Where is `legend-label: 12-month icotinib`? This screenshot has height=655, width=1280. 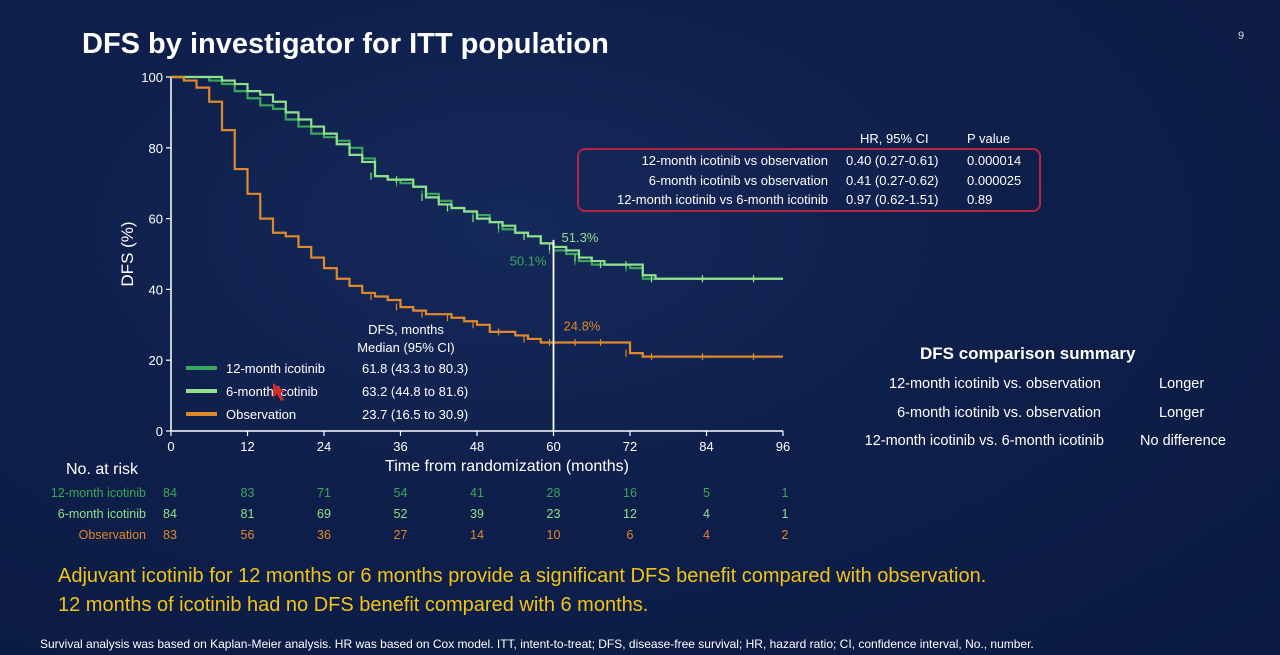 legend-label: 12-month icotinib is located at coordinates (275, 368).